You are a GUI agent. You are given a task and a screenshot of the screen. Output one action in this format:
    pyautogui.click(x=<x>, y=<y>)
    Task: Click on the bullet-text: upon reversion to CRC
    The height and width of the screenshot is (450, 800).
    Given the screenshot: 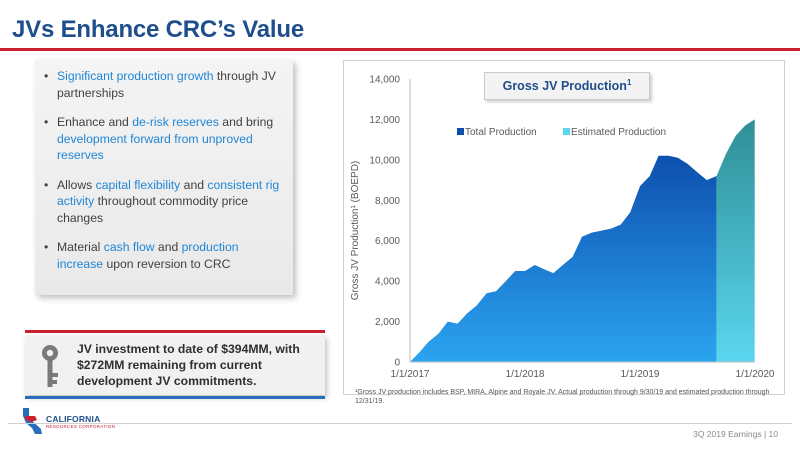 What is the action you would take?
    pyautogui.click(x=167, y=263)
    